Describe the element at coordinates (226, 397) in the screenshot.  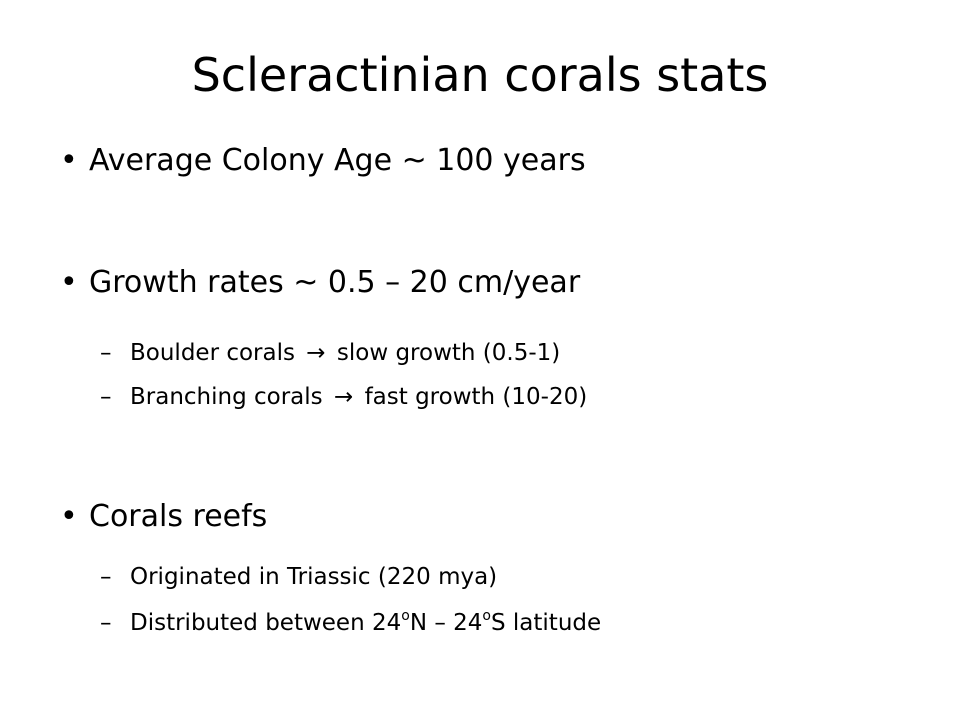
I see `sub-text-before: Branching corals` at that location.